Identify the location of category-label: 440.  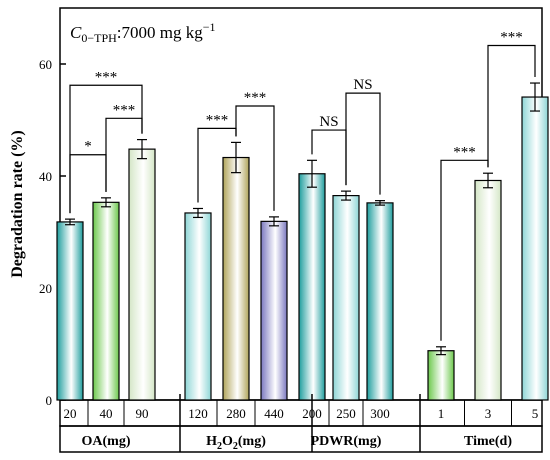
(274, 413).